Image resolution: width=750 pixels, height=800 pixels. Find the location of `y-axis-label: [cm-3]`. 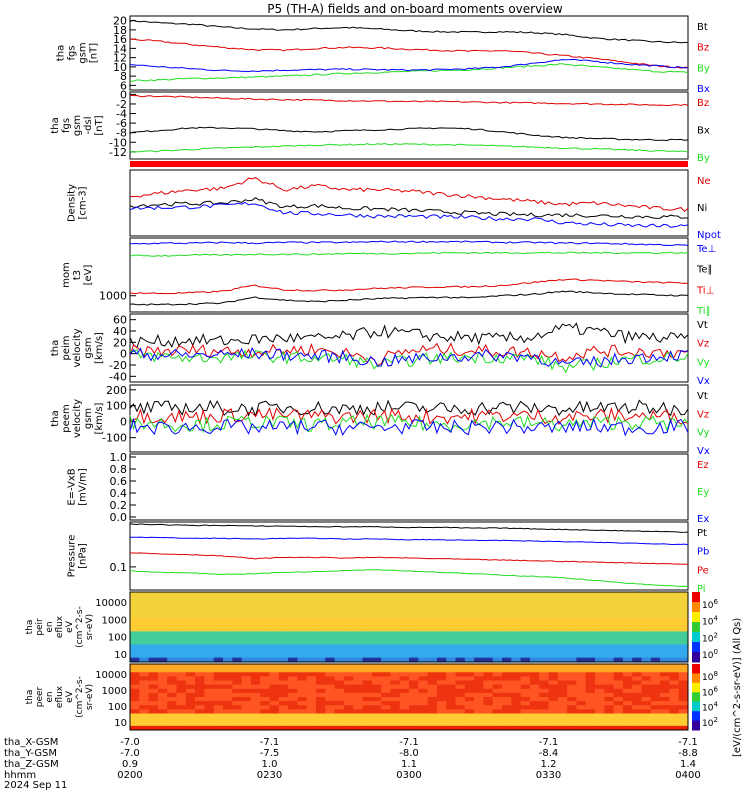

y-axis-label: [cm-3] is located at coordinates (83, 202).